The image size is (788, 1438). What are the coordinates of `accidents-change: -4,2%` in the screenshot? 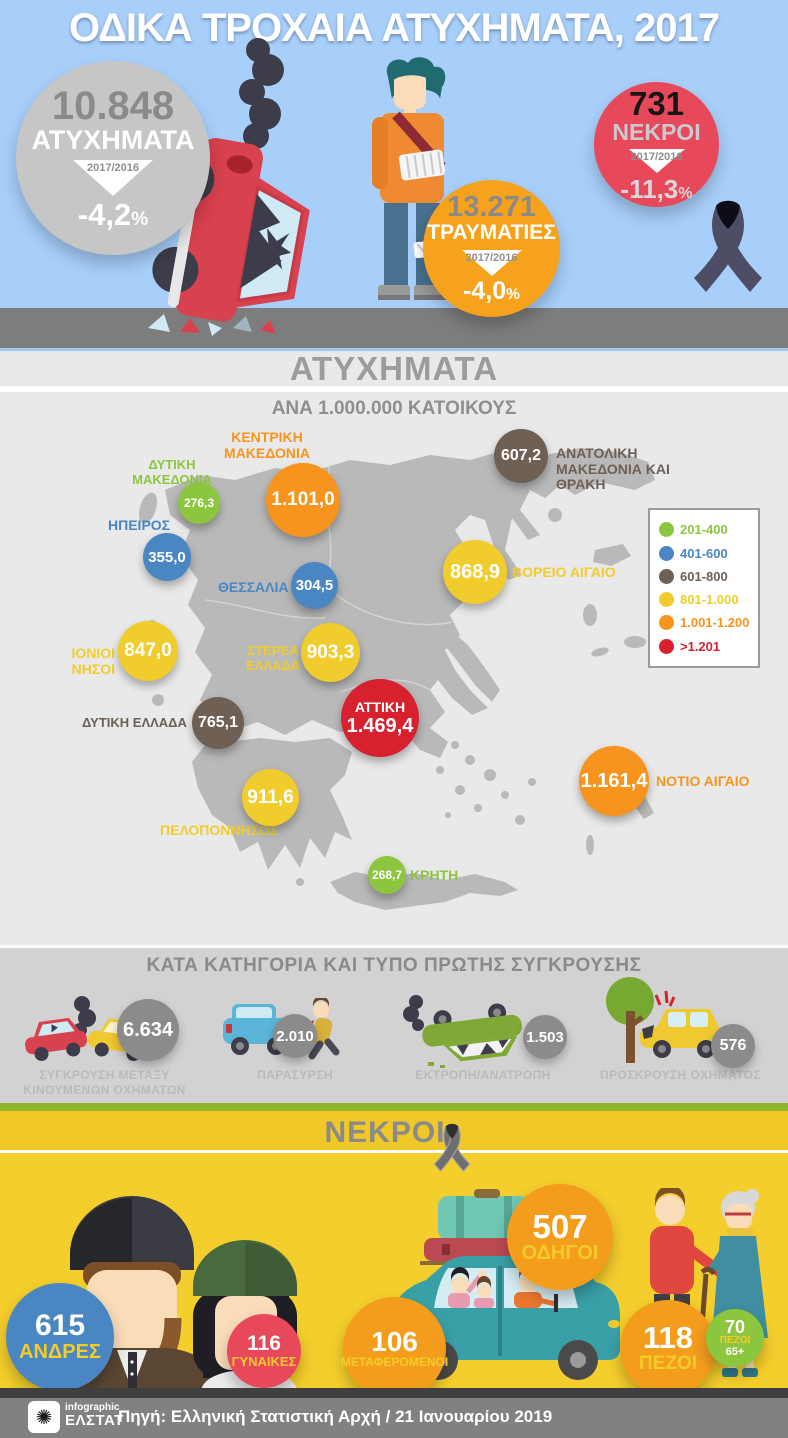 It's located at (113, 214).